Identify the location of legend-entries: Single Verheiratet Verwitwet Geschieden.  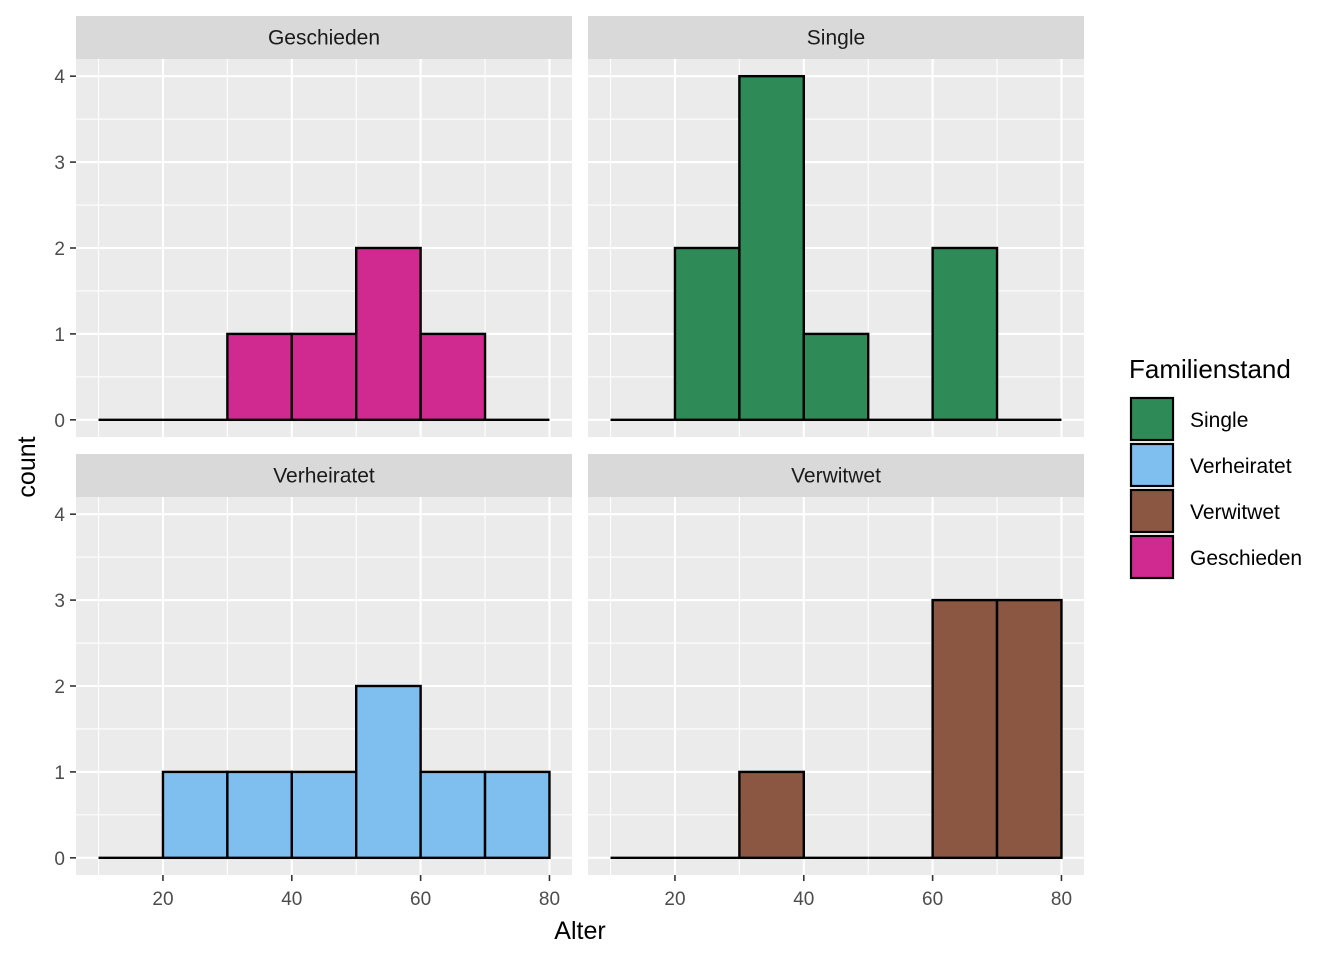
(1215, 488).